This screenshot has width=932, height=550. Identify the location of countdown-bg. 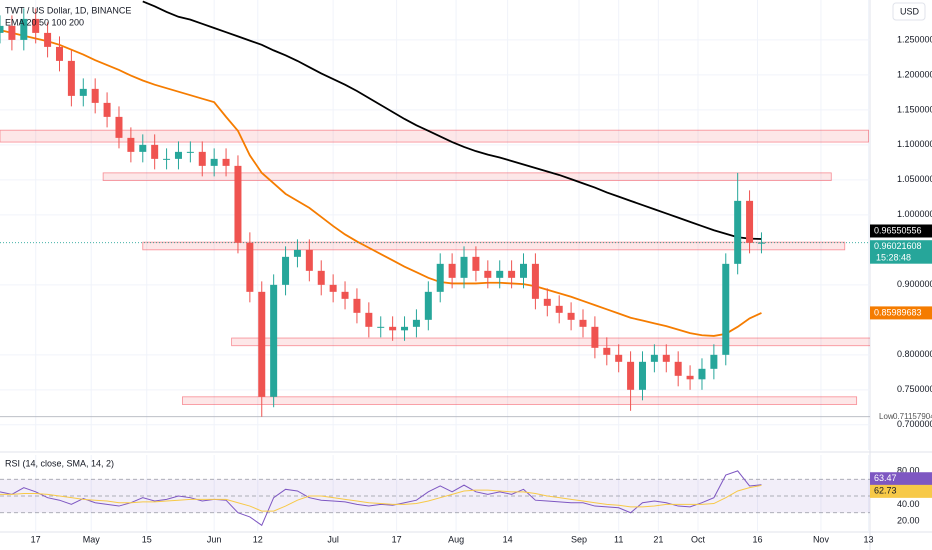
(901, 258).